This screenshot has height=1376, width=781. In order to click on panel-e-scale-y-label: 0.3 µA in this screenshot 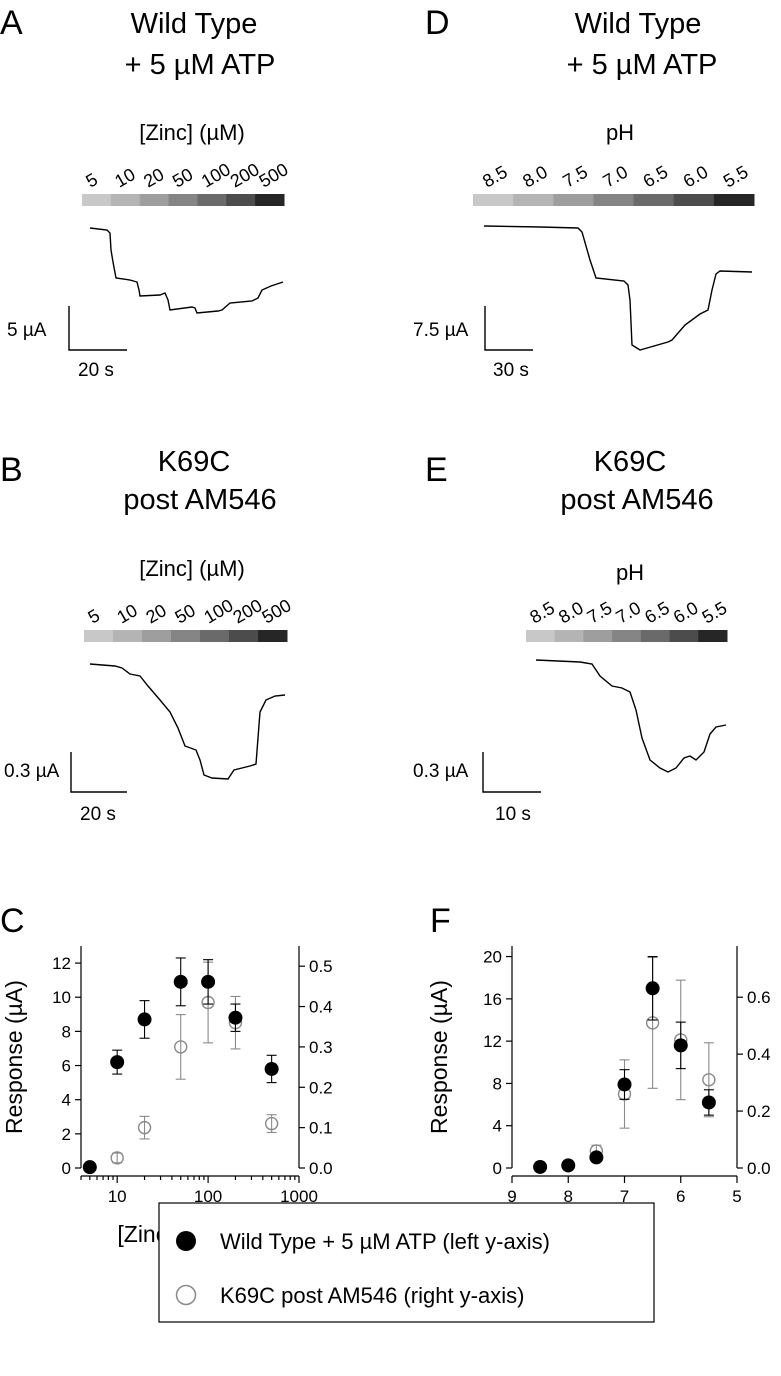, I will do `click(441, 771)`.